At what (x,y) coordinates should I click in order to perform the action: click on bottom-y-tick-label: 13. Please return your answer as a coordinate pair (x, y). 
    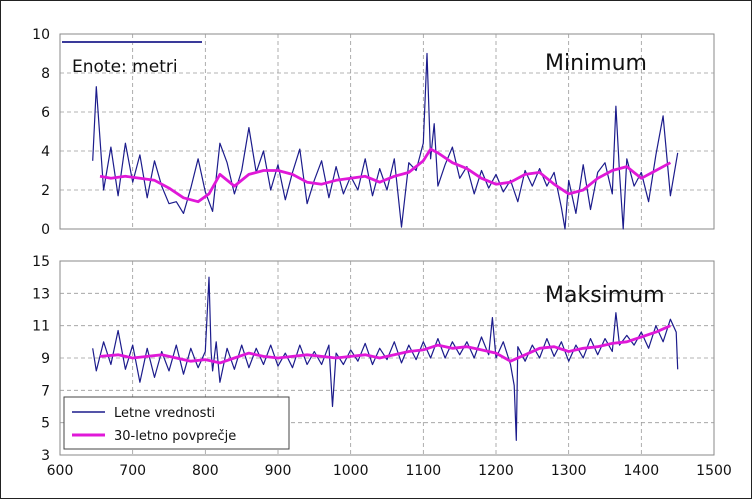
    Looking at the image, I should click on (41, 294).